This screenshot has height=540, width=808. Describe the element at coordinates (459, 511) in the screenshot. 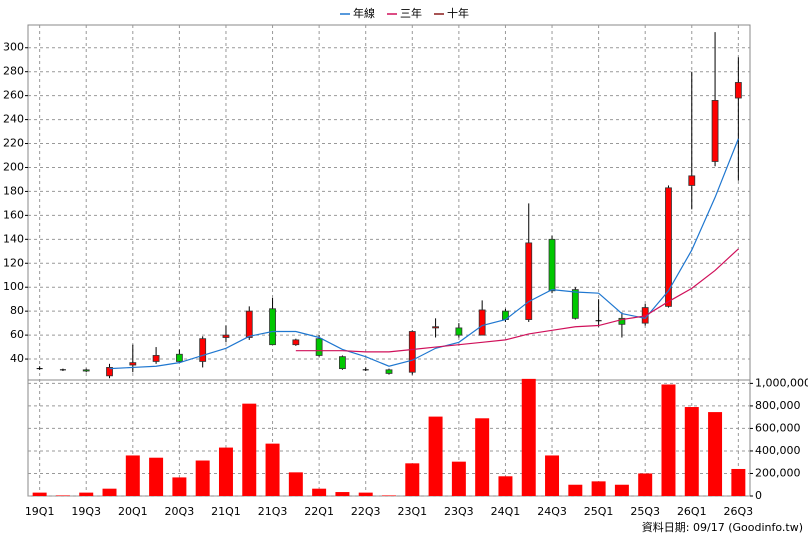

I see `x-tick-label: 23Q3` at that location.